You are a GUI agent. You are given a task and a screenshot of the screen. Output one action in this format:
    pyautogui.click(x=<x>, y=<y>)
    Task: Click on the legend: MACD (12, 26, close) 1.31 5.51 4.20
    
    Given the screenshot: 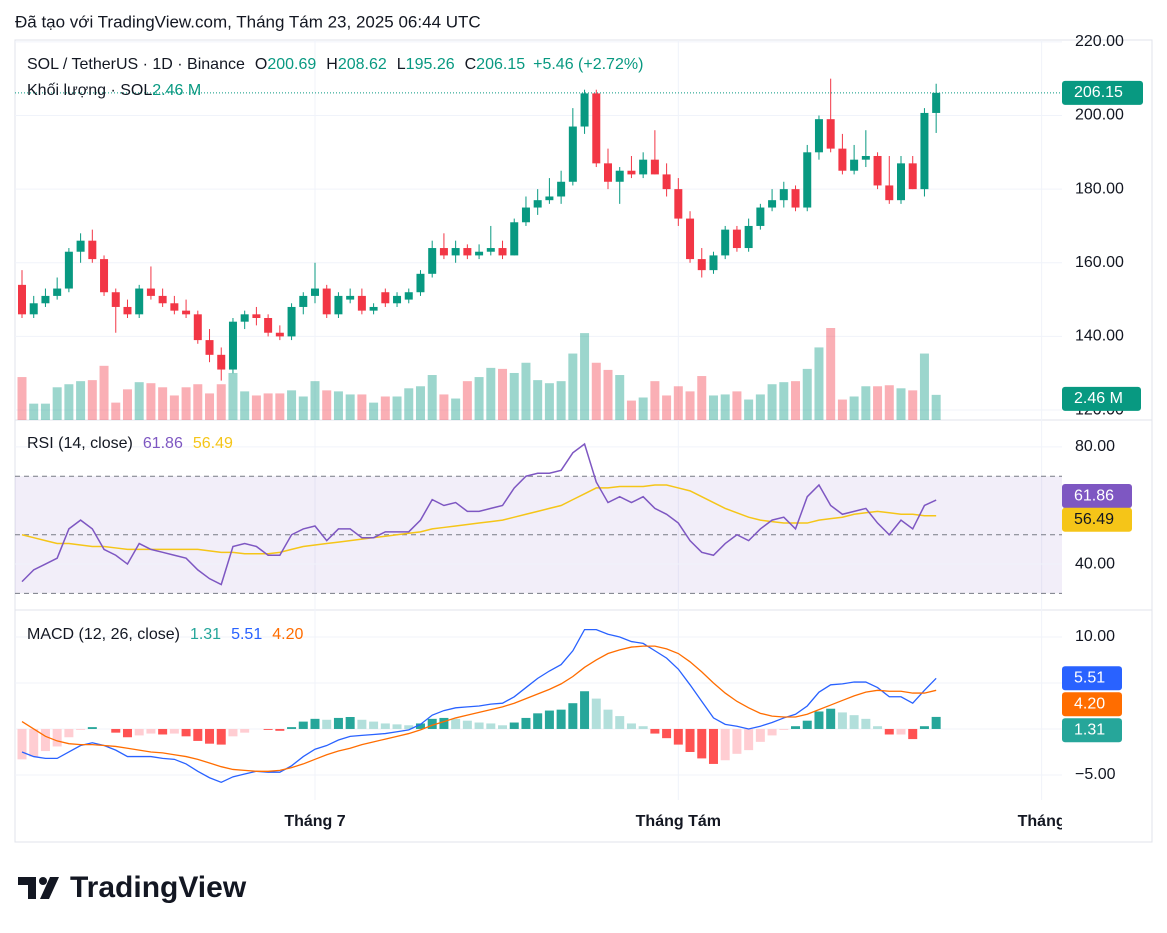 What is the action you would take?
    pyautogui.click(x=165, y=634)
    